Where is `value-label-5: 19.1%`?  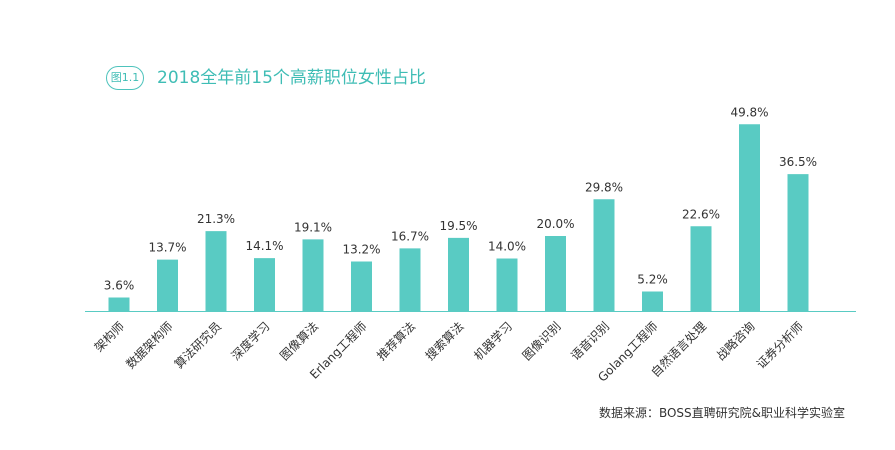
value-label-5: 19.1% is located at coordinates (313, 227).